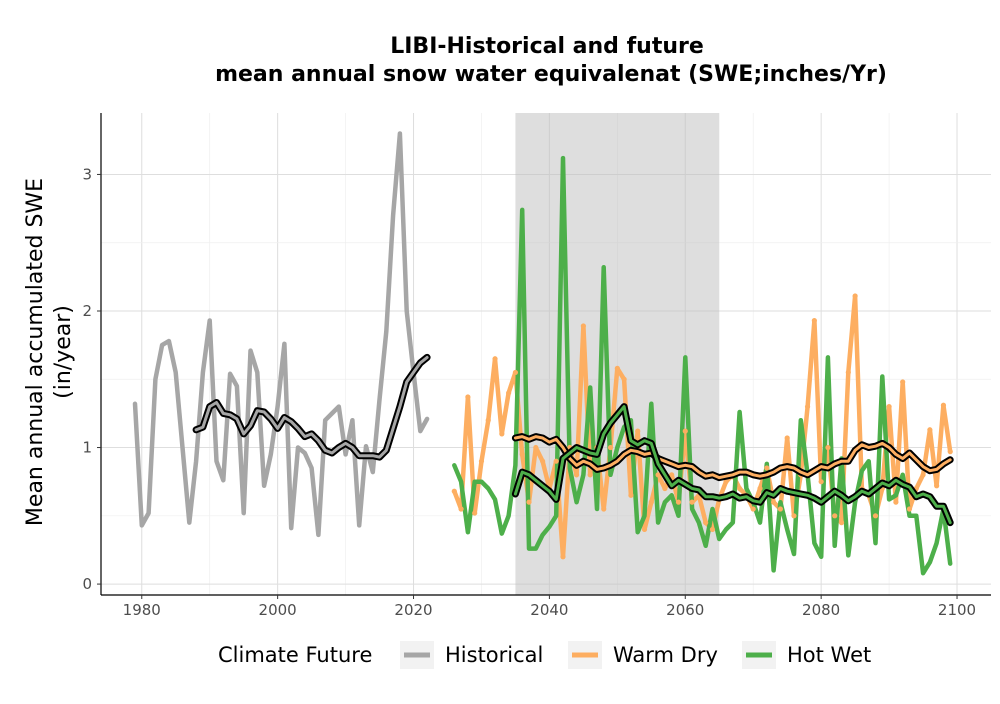 The height and width of the screenshot is (704, 1000). What do you see at coordinates (35, 352) in the screenshot?
I see `y-axis-label-line1: Mean annual accumulated SWE` at bounding box center [35, 352].